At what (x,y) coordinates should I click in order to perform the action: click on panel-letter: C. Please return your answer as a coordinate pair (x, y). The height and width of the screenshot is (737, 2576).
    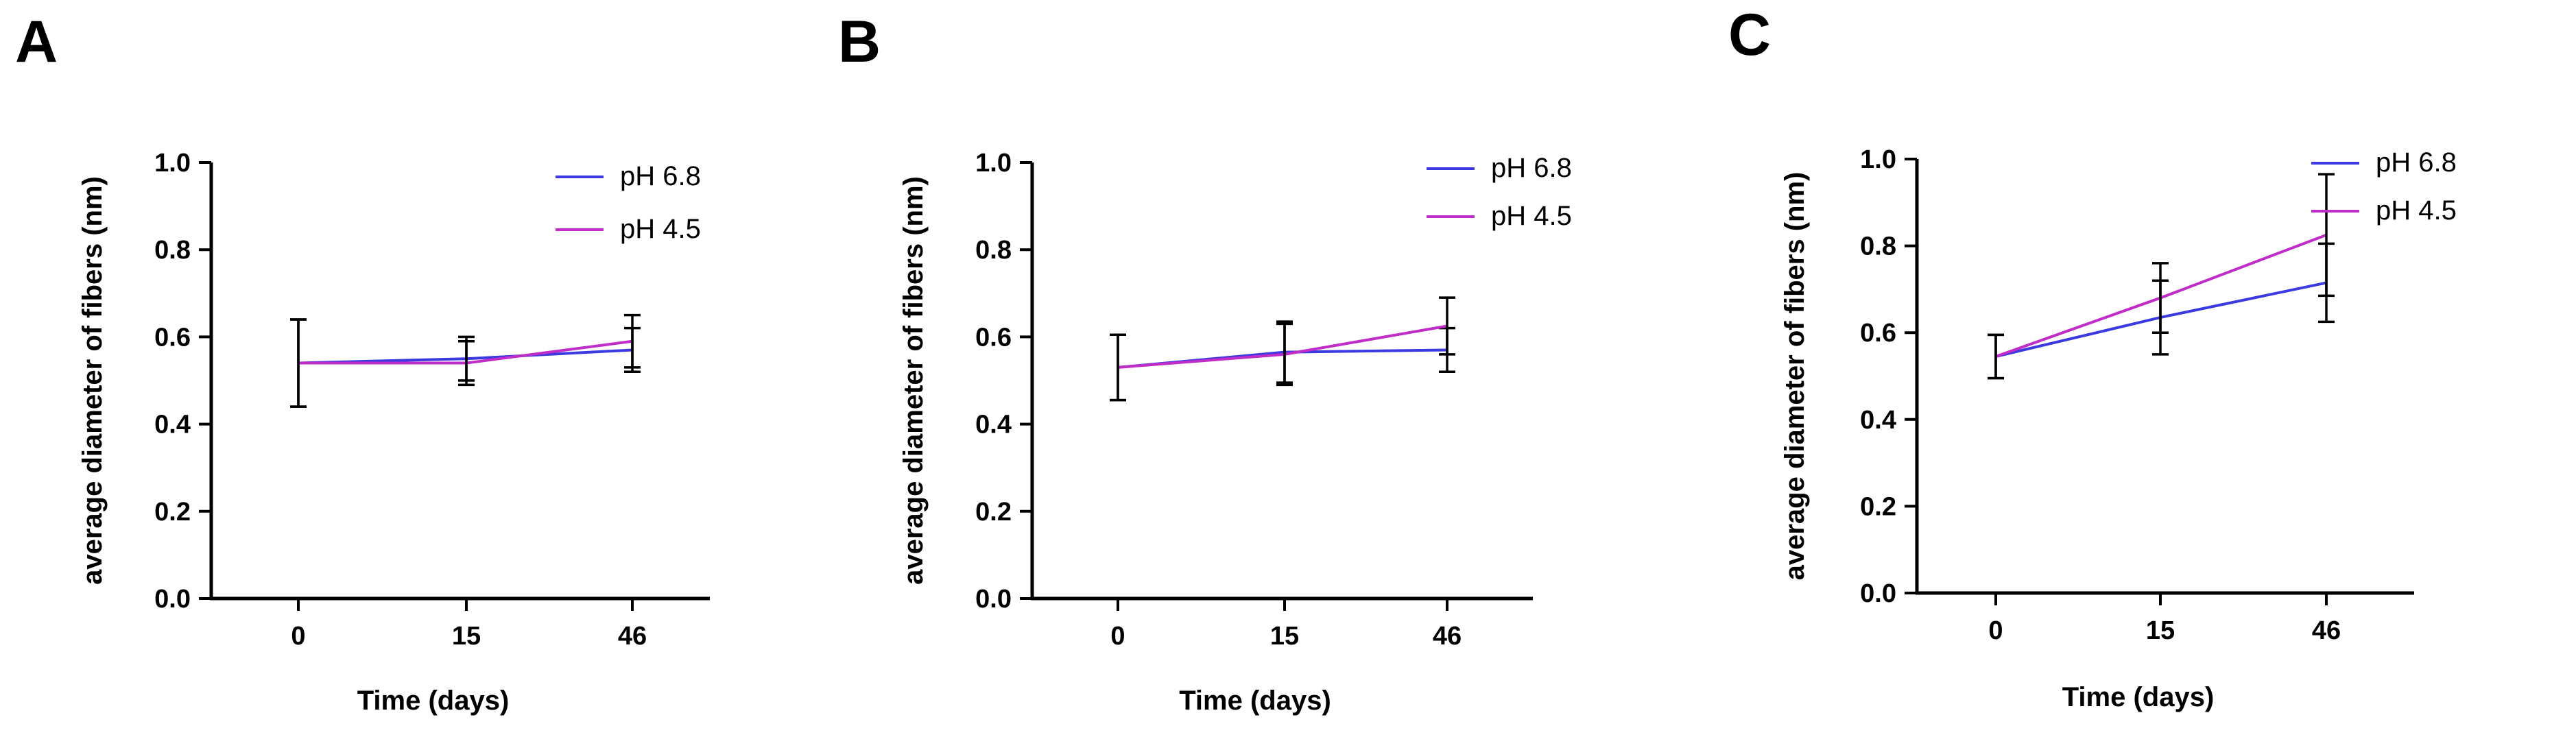
    Looking at the image, I should click on (1749, 35).